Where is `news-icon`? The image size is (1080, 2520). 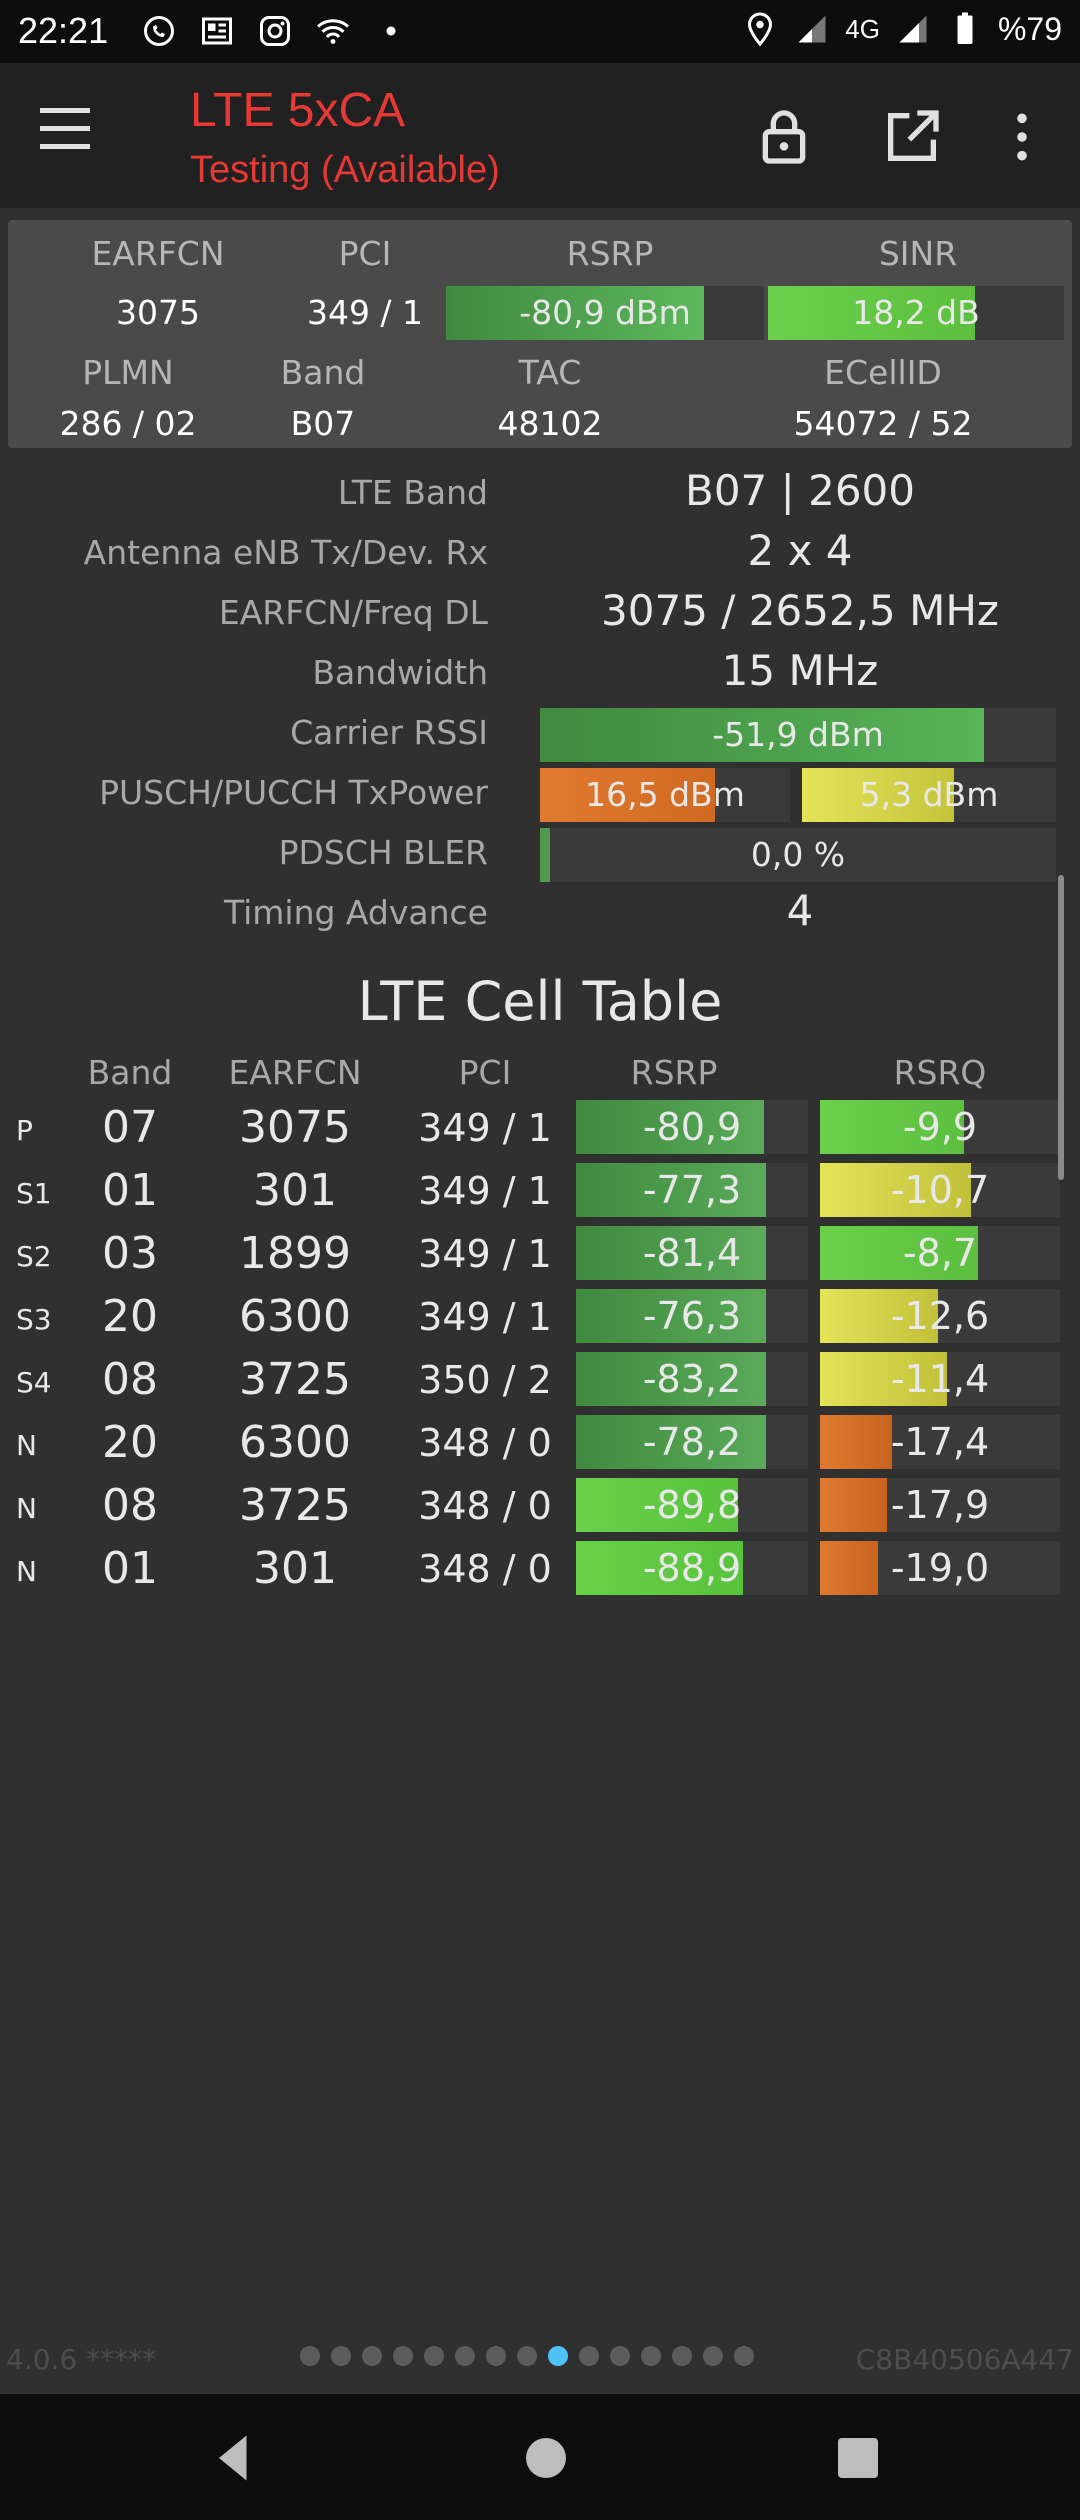
news-icon is located at coordinates (217, 31).